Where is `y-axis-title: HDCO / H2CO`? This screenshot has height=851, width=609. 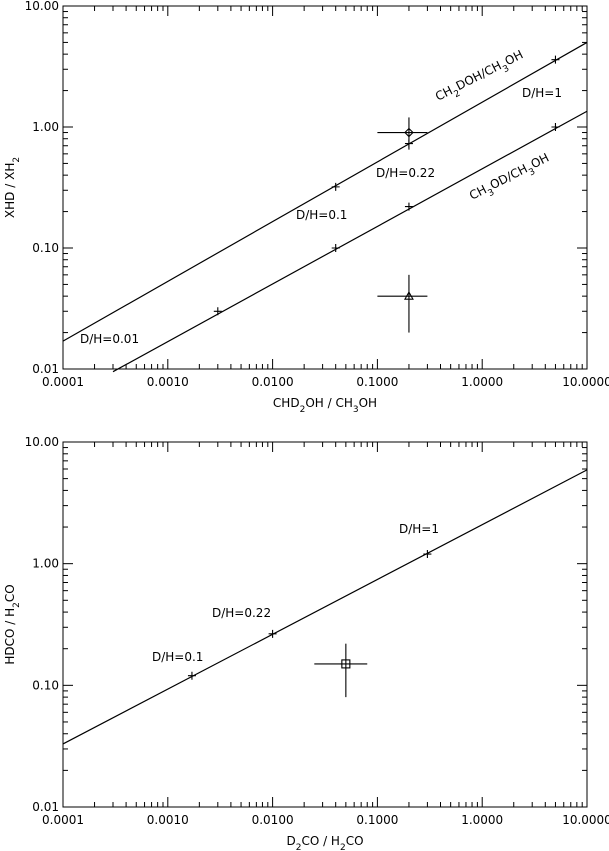
y-axis-title: HDCO / H2CO is located at coordinates (12, 624).